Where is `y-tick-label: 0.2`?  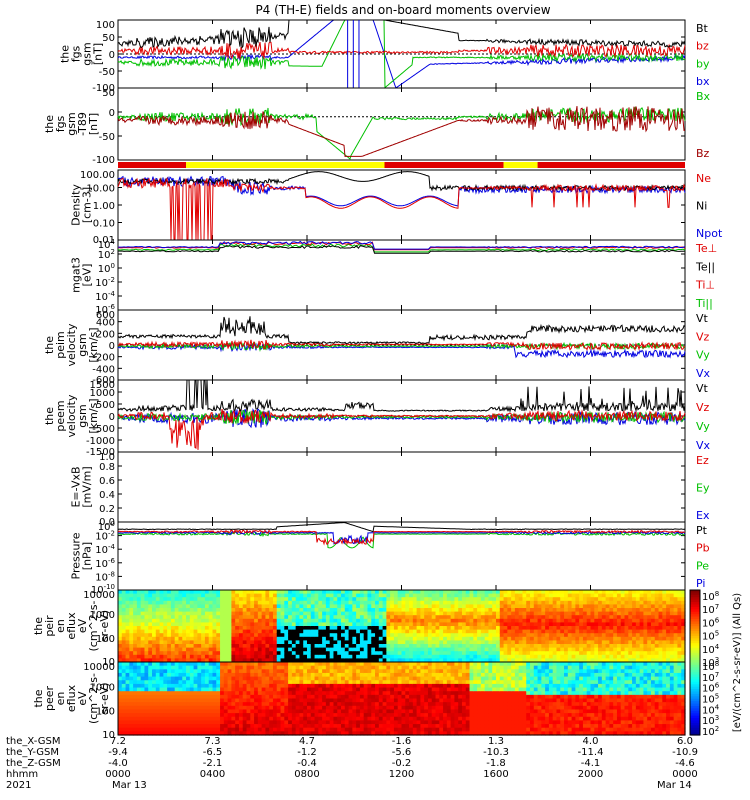 y-tick-label: 0.2 is located at coordinates (107, 509).